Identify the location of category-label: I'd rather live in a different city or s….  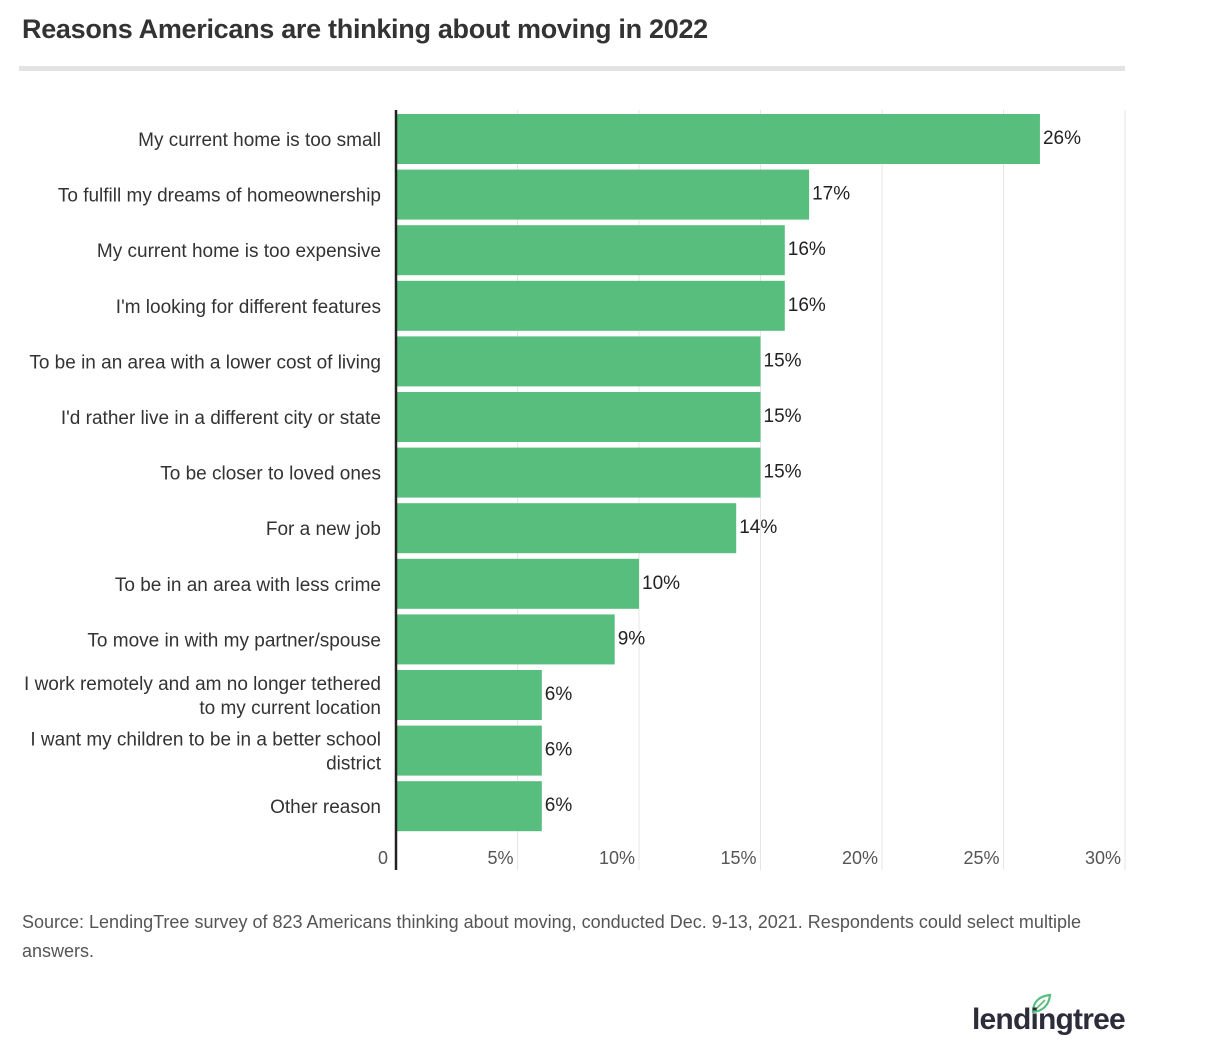
(221, 418).